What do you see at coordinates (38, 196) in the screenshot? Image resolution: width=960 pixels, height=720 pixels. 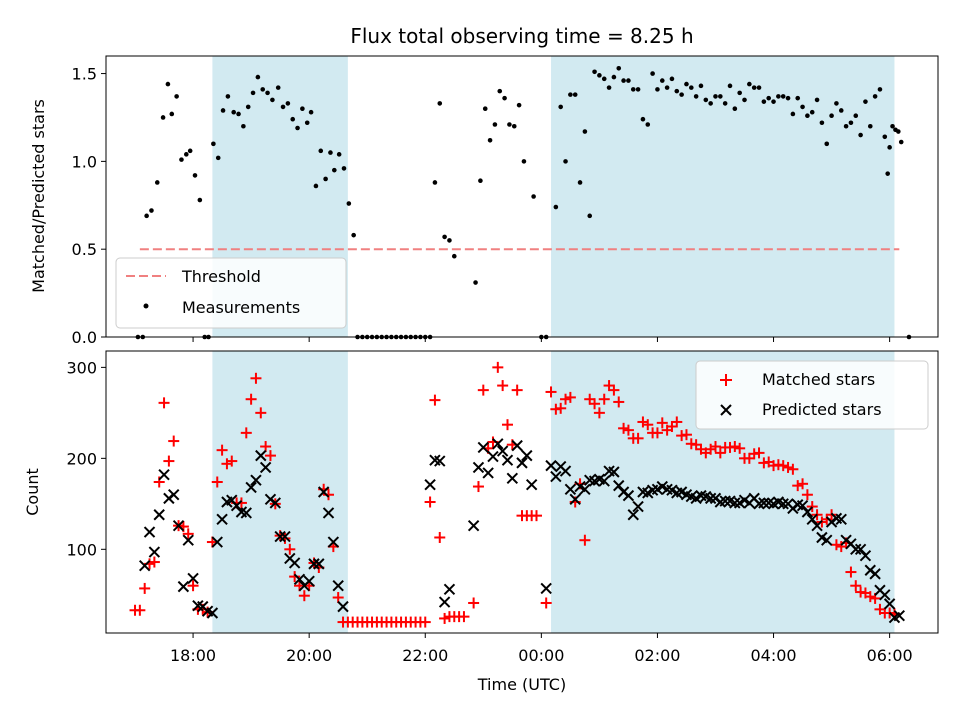 I see `top-y-axis-title: Matched/Predicted stars` at bounding box center [38, 196].